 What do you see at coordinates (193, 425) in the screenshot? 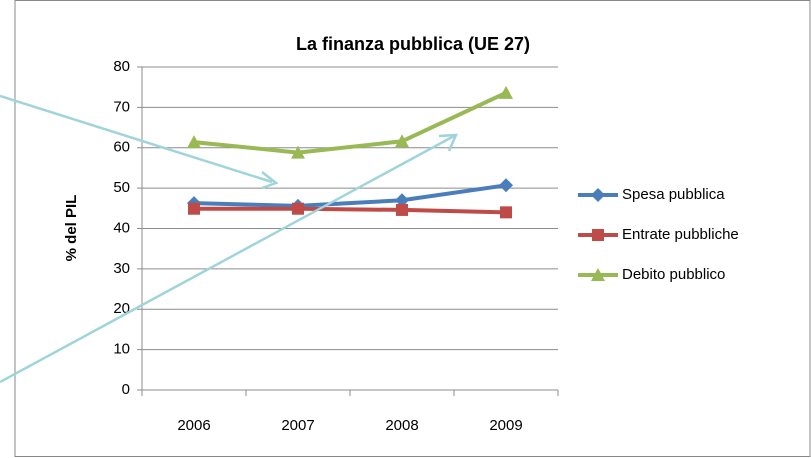
I see `x-tick-label: 2006` at bounding box center [193, 425].